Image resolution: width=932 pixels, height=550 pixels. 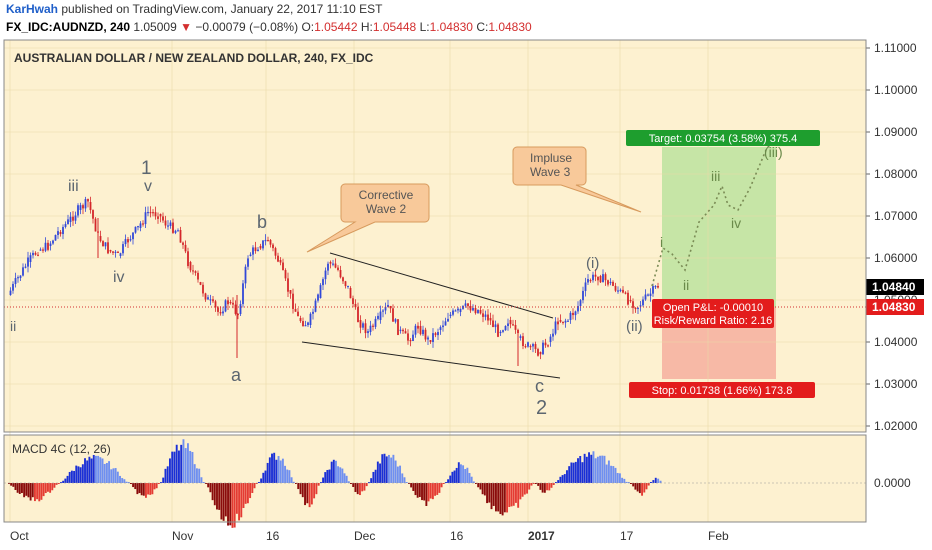 What do you see at coordinates (68, 27) in the screenshot?
I see `symbol-name: FX_IDC:AUDNZD, 240` at bounding box center [68, 27].